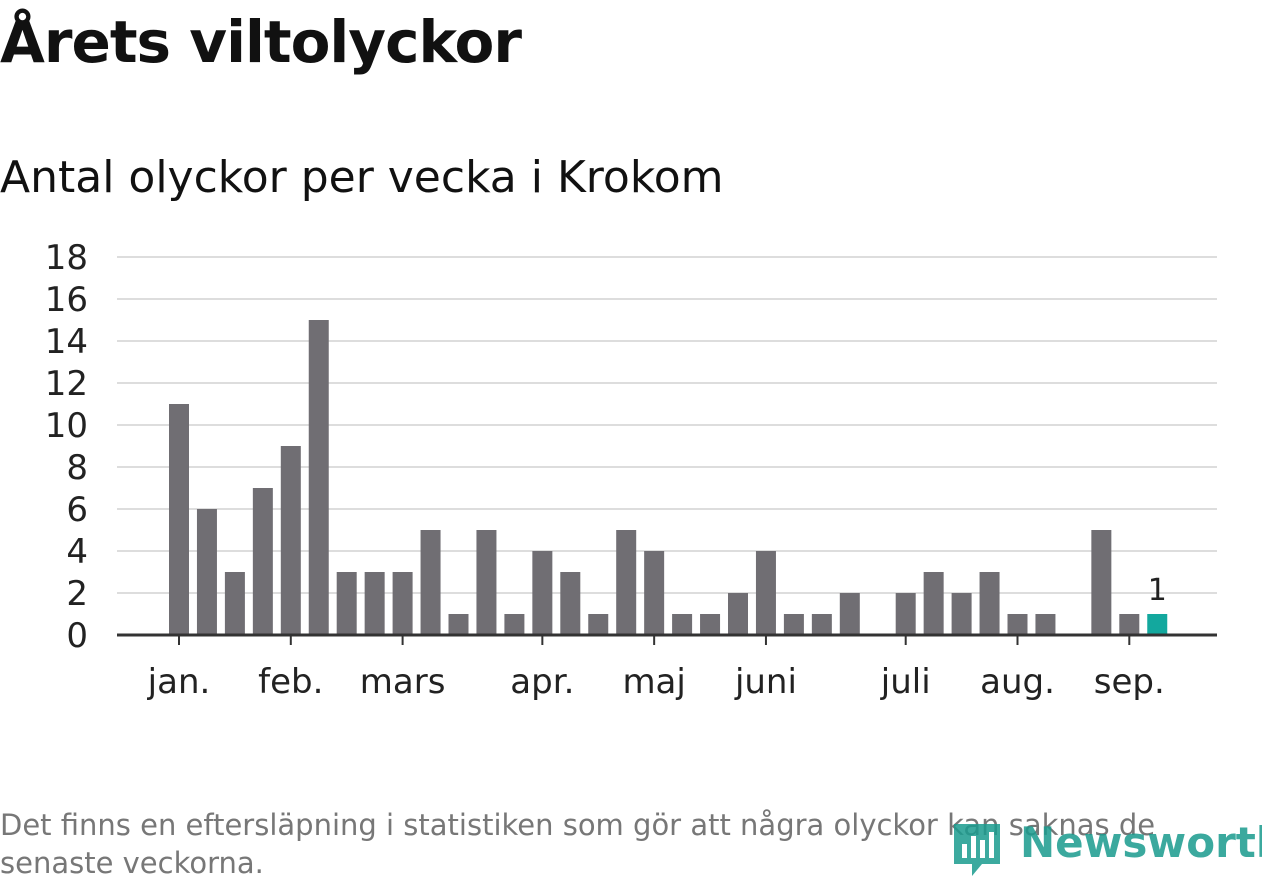 Image resolution: width=1262 pixels, height=882 pixels. Describe the element at coordinates (1017, 682) in the screenshot. I see `x-tick-label: aug.` at that location.